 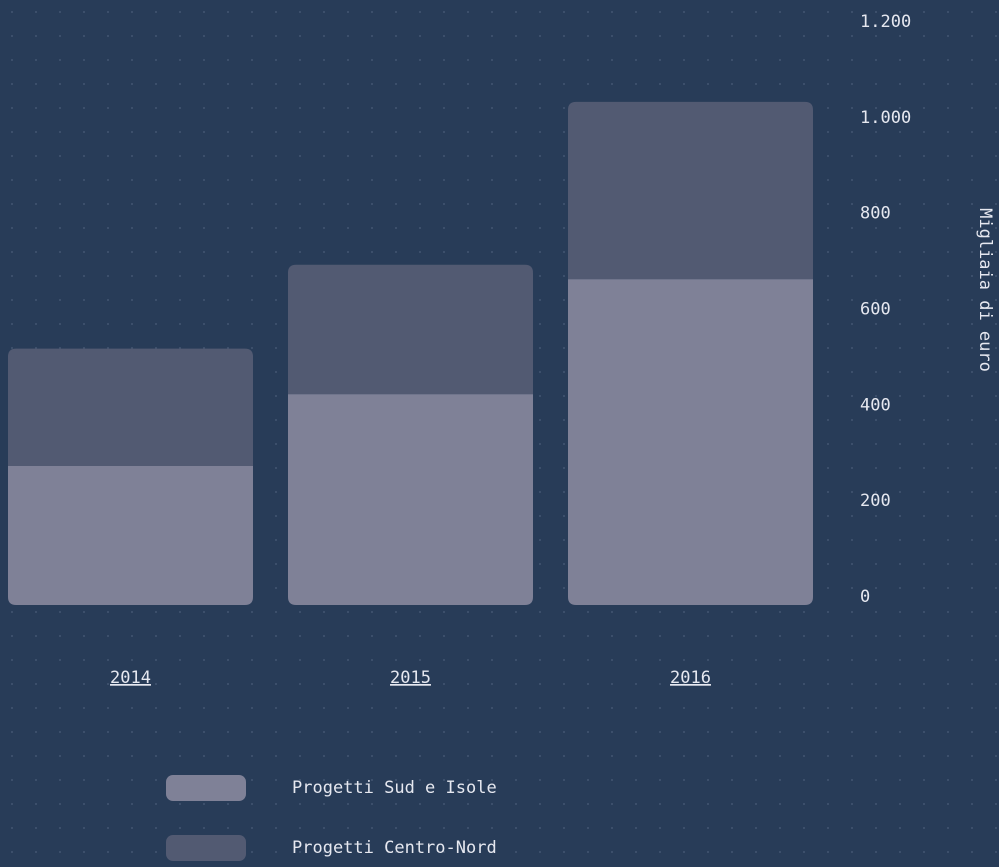 What do you see at coordinates (985, 290) in the screenshot?
I see `y-axis-title: Migliaia di euro` at bounding box center [985, 290].